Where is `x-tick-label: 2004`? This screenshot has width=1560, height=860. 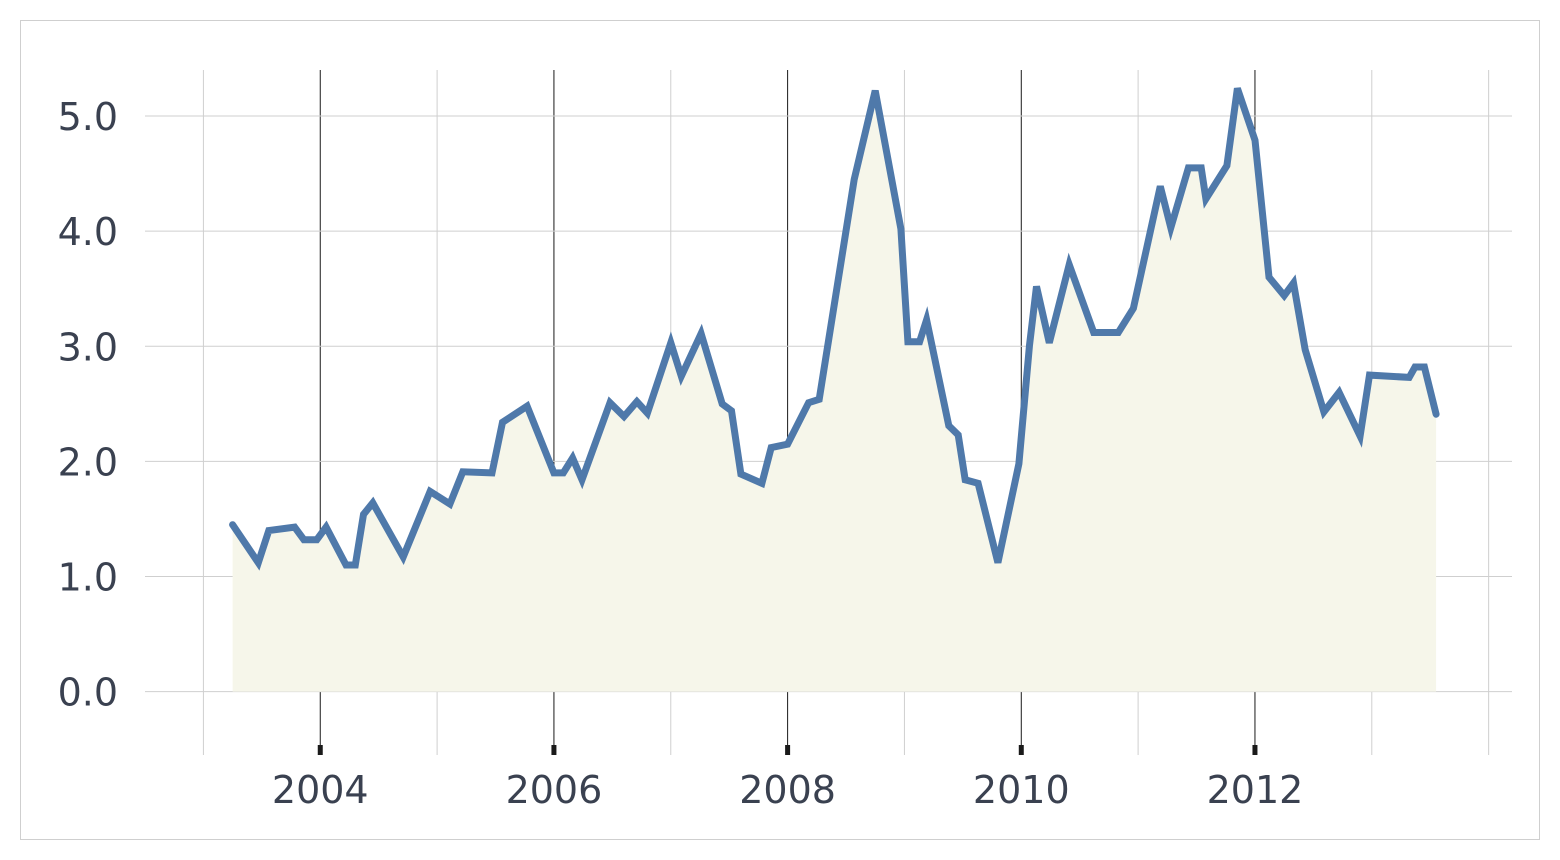
x-tick-label: 2004 is located at coordinates (320, 790).